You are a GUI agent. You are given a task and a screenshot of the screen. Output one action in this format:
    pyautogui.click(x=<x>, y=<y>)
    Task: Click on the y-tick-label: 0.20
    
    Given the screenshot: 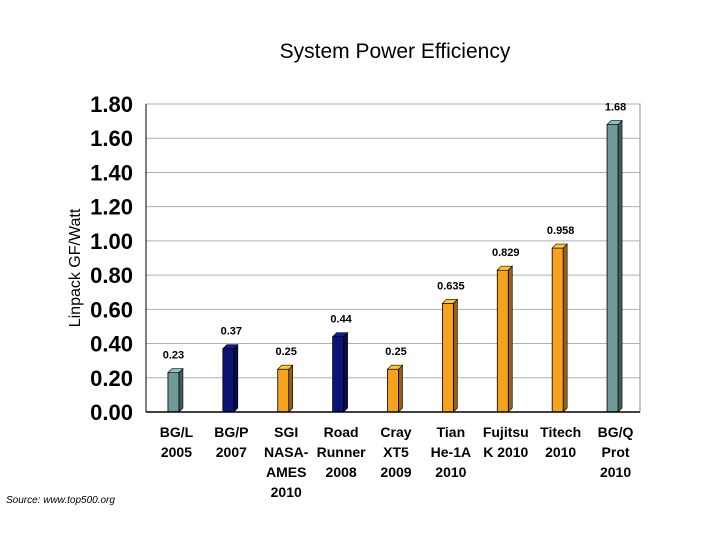 What is the action you would take?
    pyautogui.click(x=111, y=378)
    